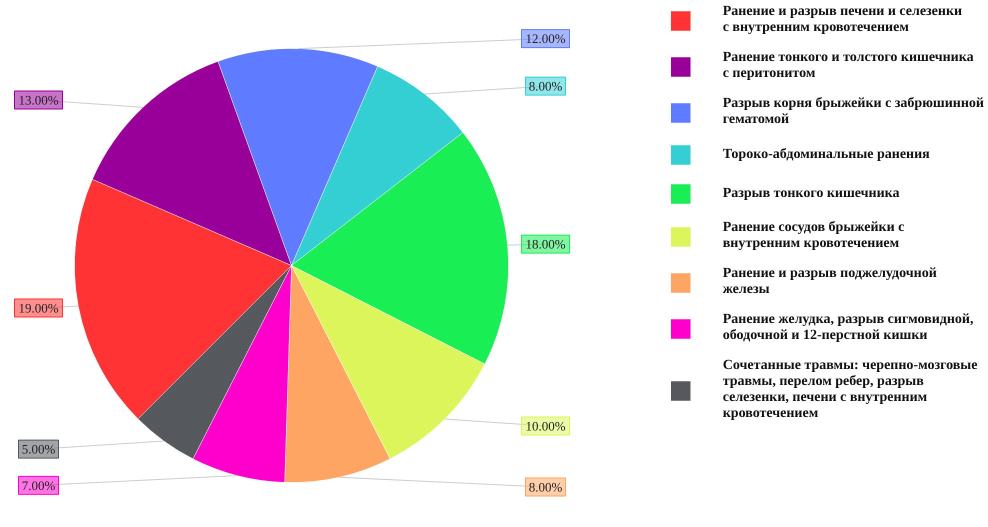  I want to click on legend-label: Ранение и разрыв поджелудочной железы, so click(829, 282).